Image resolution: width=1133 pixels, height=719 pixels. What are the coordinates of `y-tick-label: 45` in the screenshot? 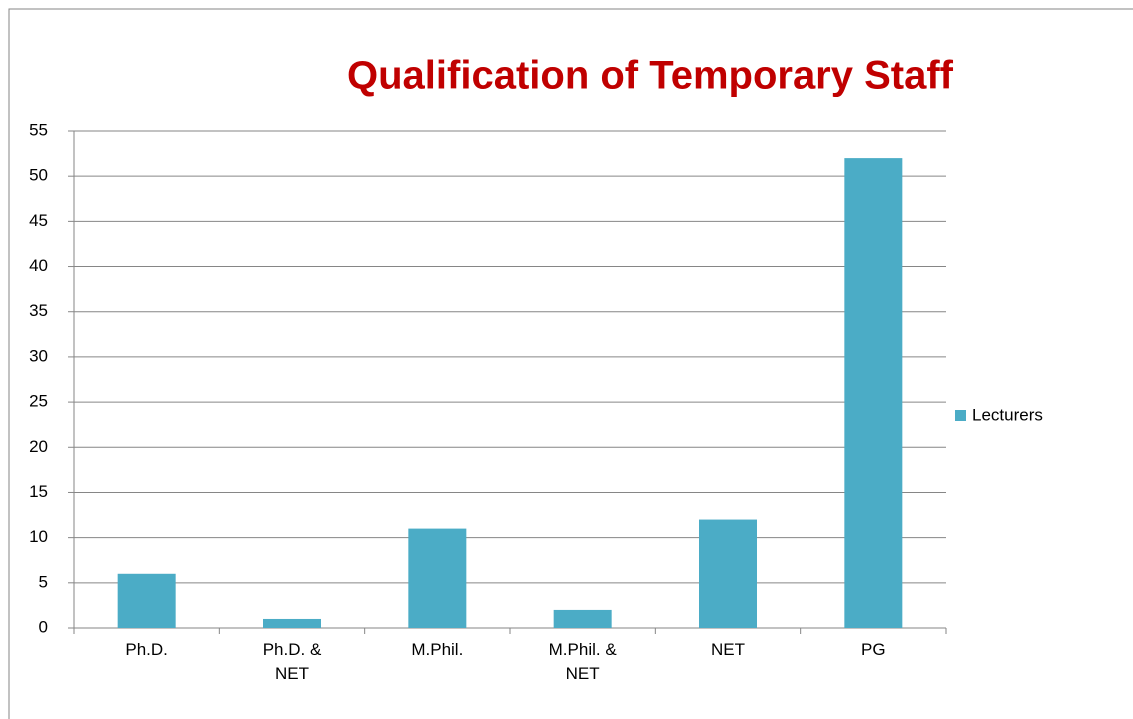 It's located at (38, 220).